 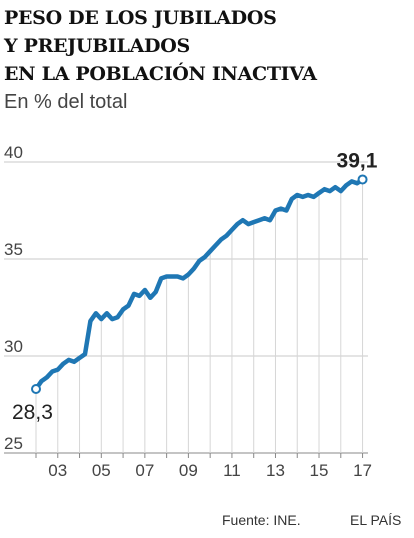 I want to click on y-tick-label: 30, so click(x=13, y=346).